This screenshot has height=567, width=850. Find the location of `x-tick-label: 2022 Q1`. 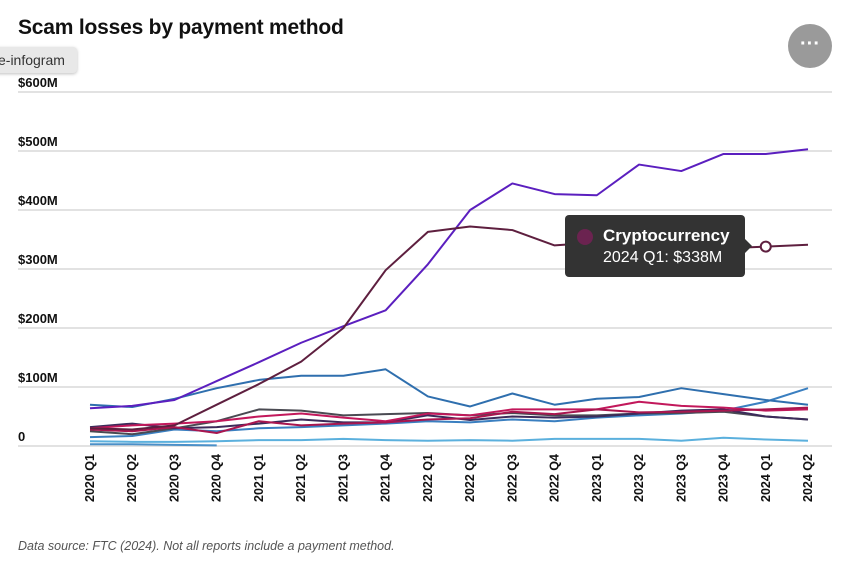

x-tick-label: 2022 Q1 is located at coordinates (428, 478).